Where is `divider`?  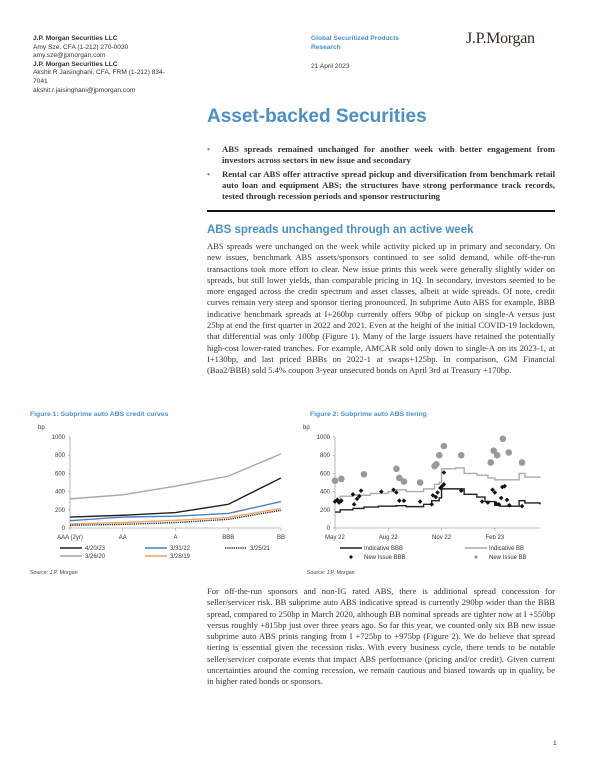
divider is located at coordinates (381, 211).